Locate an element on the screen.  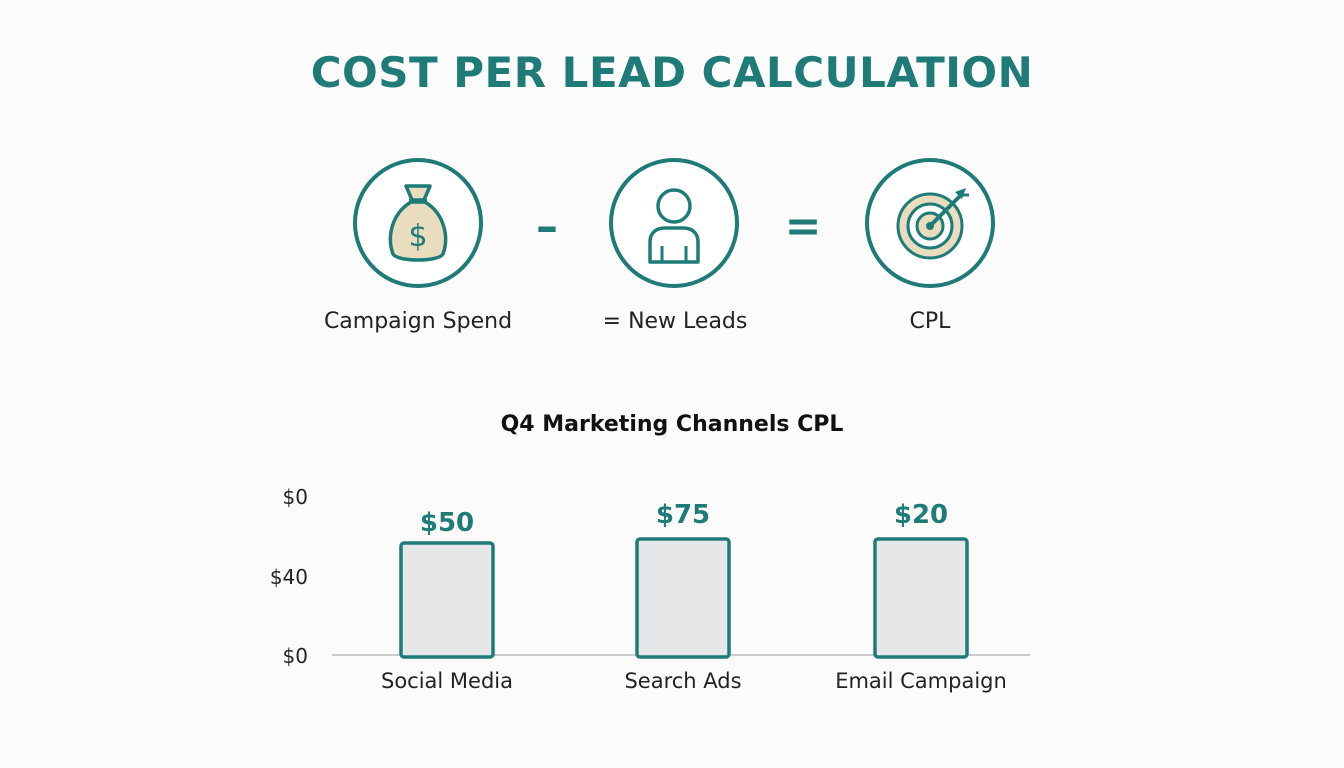
cpl-circle is located at coordinates (930, 223).